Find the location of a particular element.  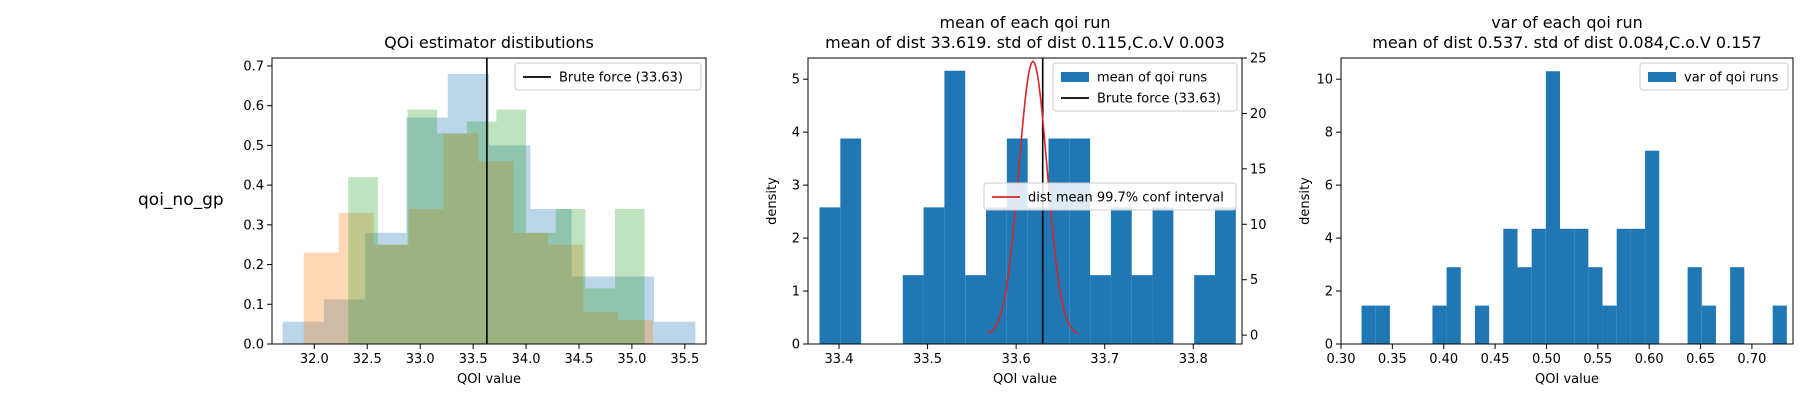

right-y-tick-label: 0 is located at coordinates (1254, 336).